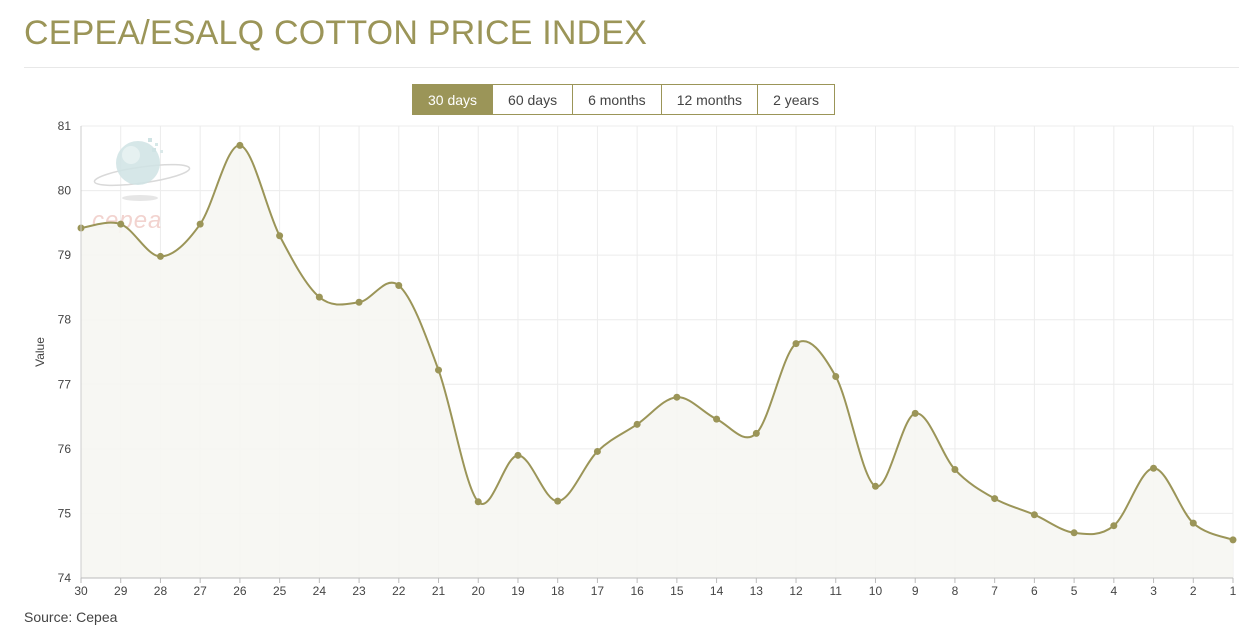 This screenshot has width=1242, height=635. I want to click on x-tick-label: 26, so click(240, 591).